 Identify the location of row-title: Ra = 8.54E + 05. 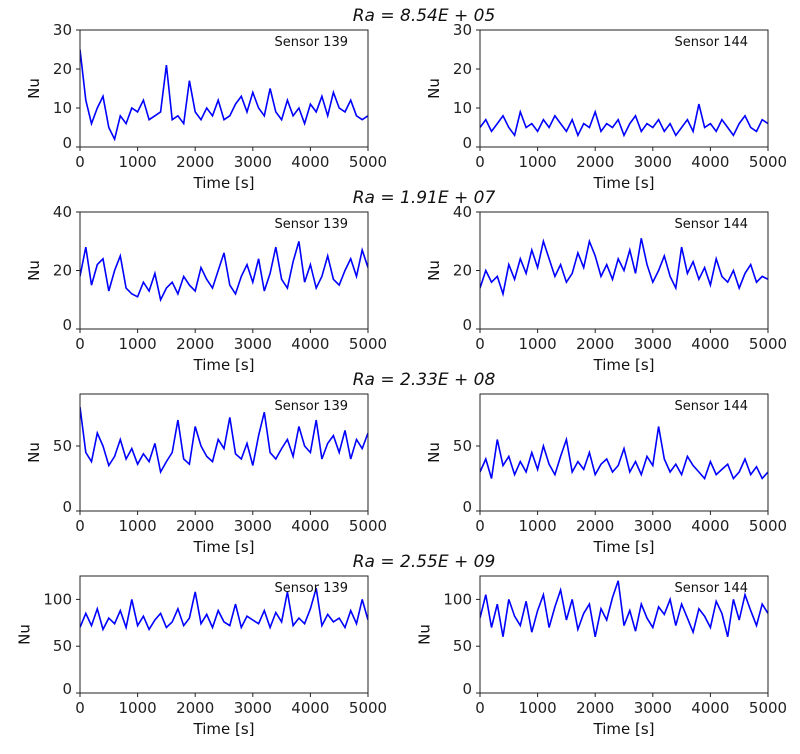
(424, 16).